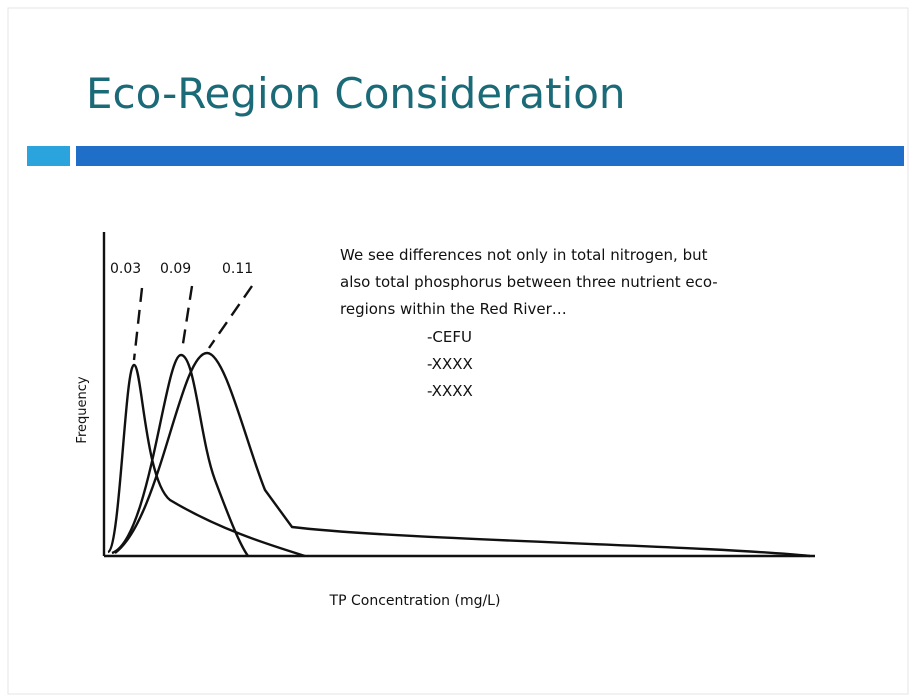 This screenshot has width=914, height=696. Describe the element at coordinates (415, 601) in the screenshot. I see `x-axis-label: TP Concentration (mg/L)` at that location.